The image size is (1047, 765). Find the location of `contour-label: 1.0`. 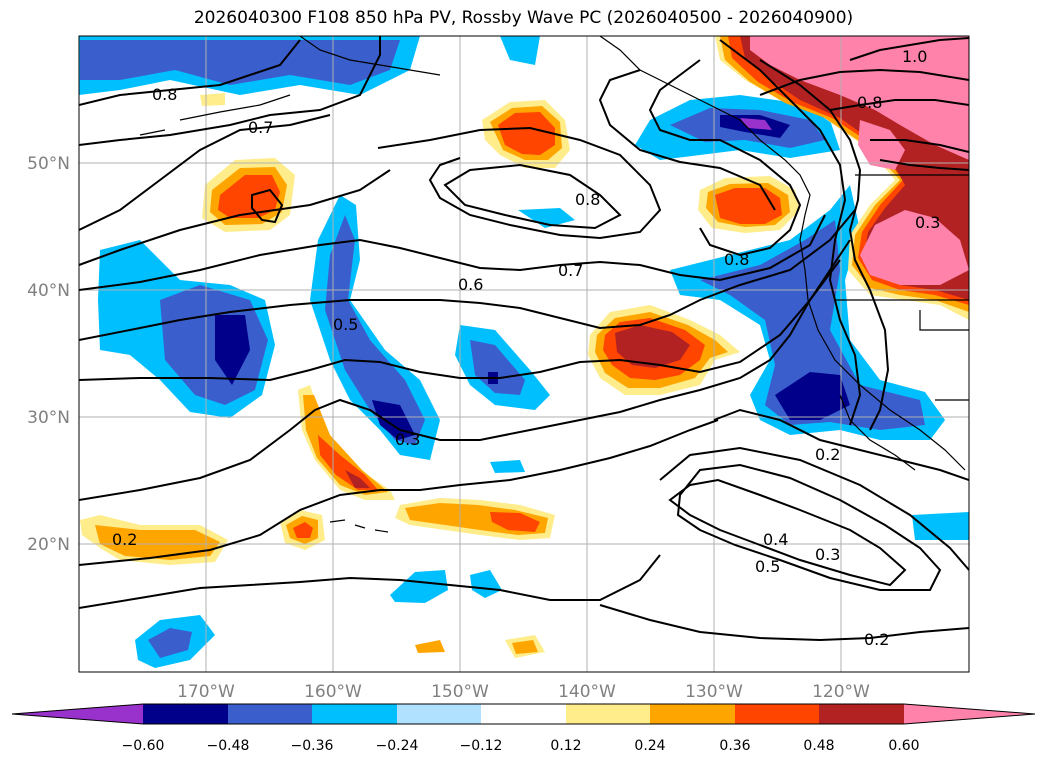

contour-label: 1.0 is located at coordinates (914, 56).